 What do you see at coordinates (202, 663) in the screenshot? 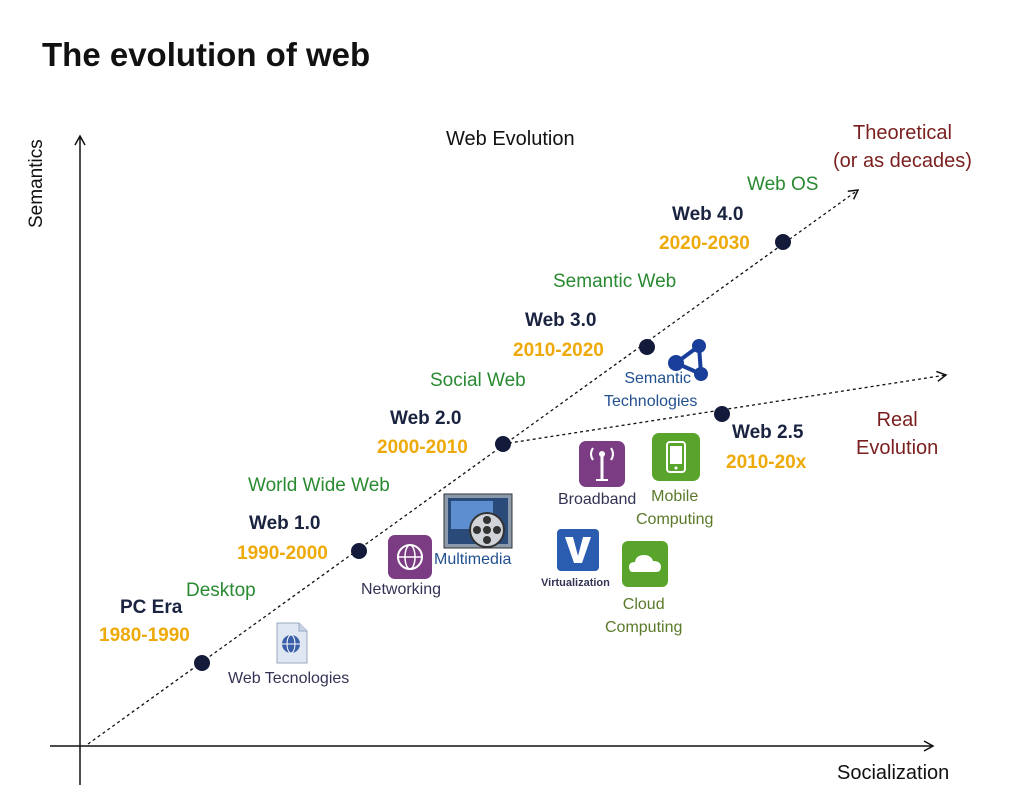
I see `milestone-dot-pc-era` at bounding box center [202, 663].